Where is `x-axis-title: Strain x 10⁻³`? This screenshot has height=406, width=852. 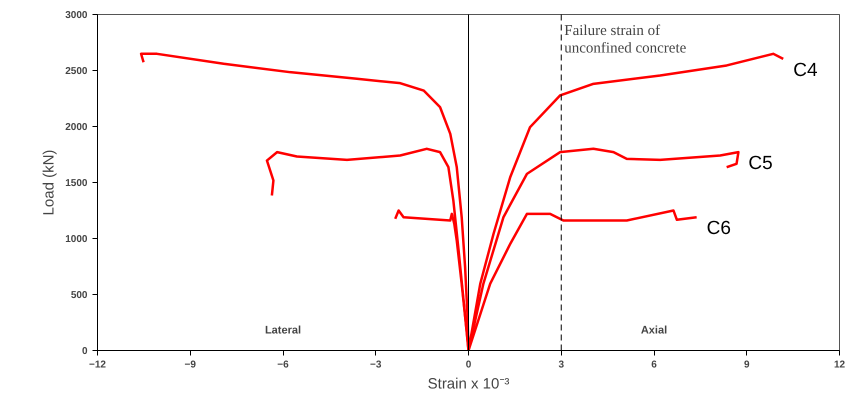
x-axis-title: Strain x 10⁻³ is located at coordinates (469, 384).